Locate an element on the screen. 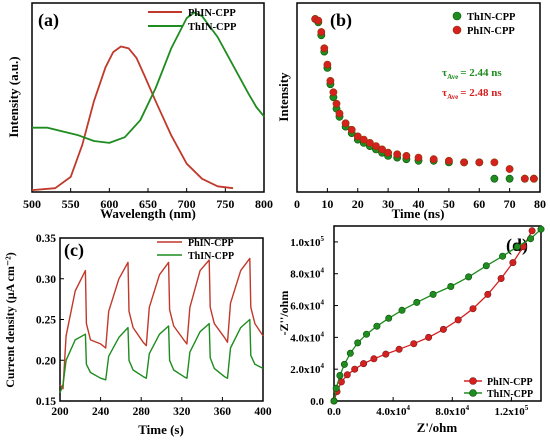 This screenshot has width=550, height=440. x-tick-label: 40 is located at coordinates (419, 204).